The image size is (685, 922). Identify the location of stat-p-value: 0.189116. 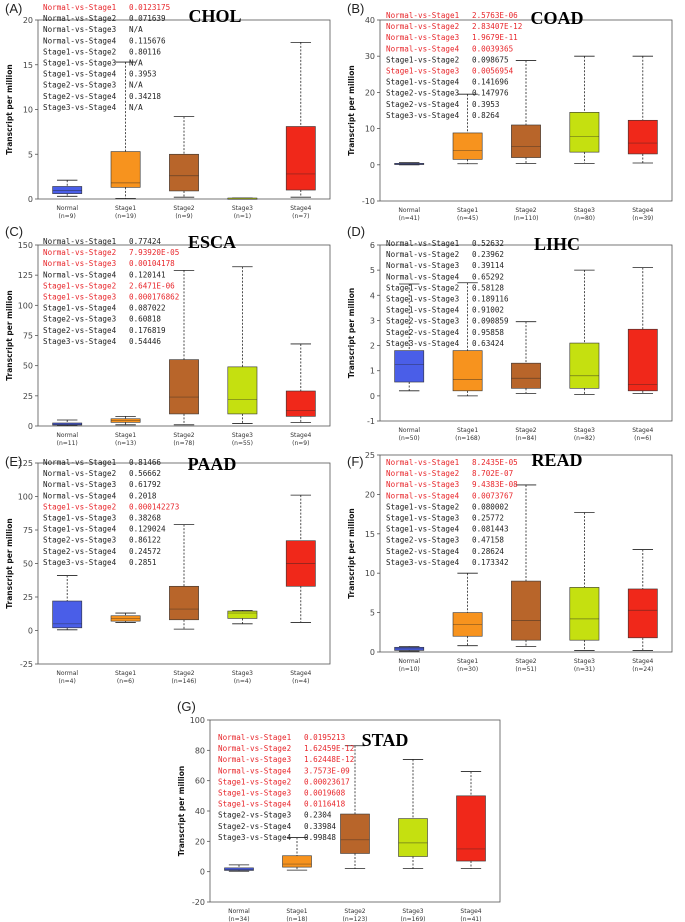
(490, 299).